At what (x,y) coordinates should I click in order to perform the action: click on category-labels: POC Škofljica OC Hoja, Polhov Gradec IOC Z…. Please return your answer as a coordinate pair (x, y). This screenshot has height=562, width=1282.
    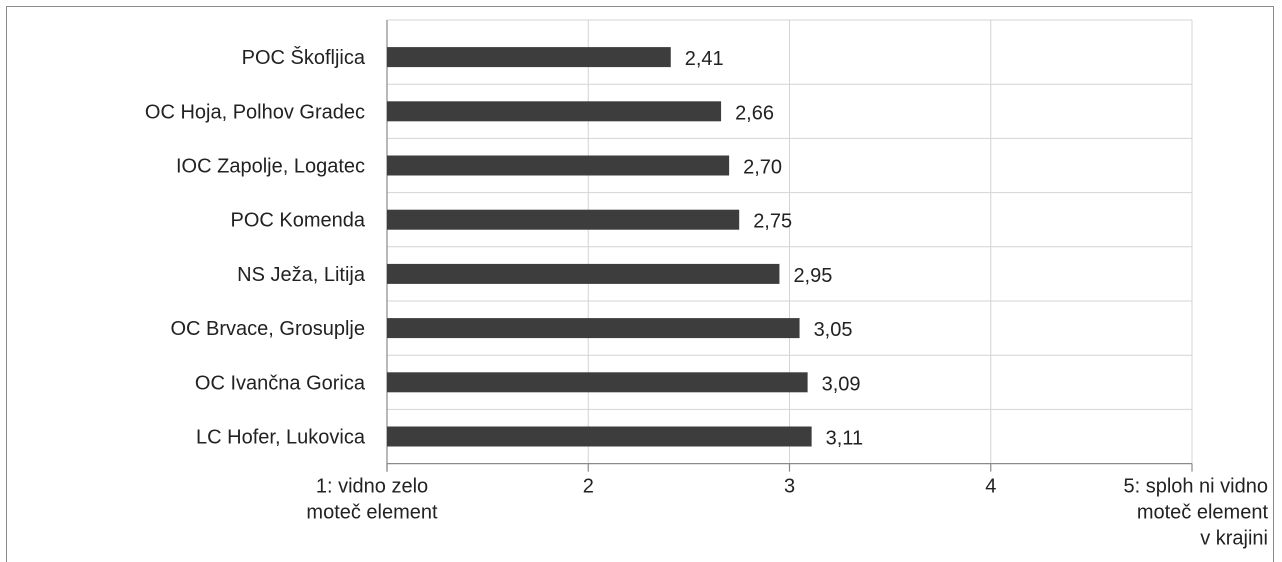
    Looking at the image, I should click on (255, 247).